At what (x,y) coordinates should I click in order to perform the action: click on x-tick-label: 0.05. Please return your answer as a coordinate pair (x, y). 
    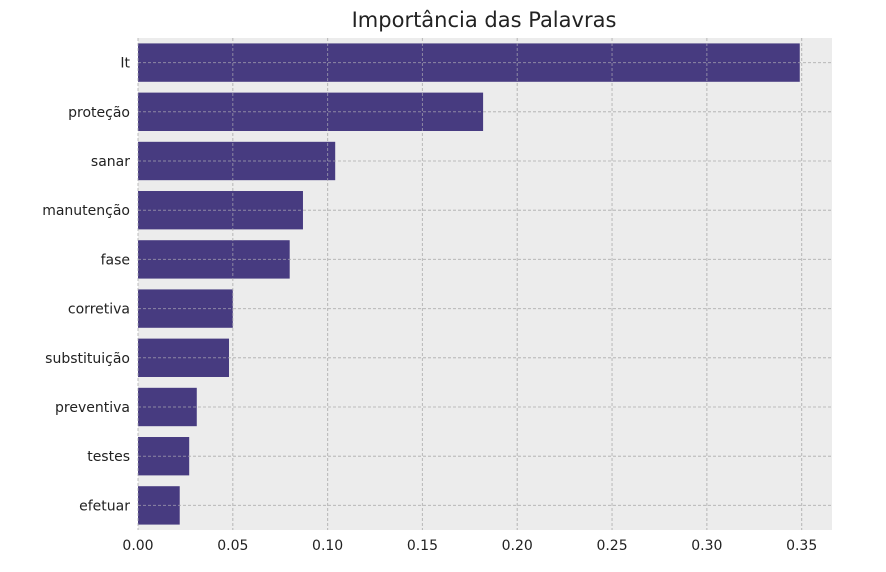
    Looking at the image, I should click on (232, 546).